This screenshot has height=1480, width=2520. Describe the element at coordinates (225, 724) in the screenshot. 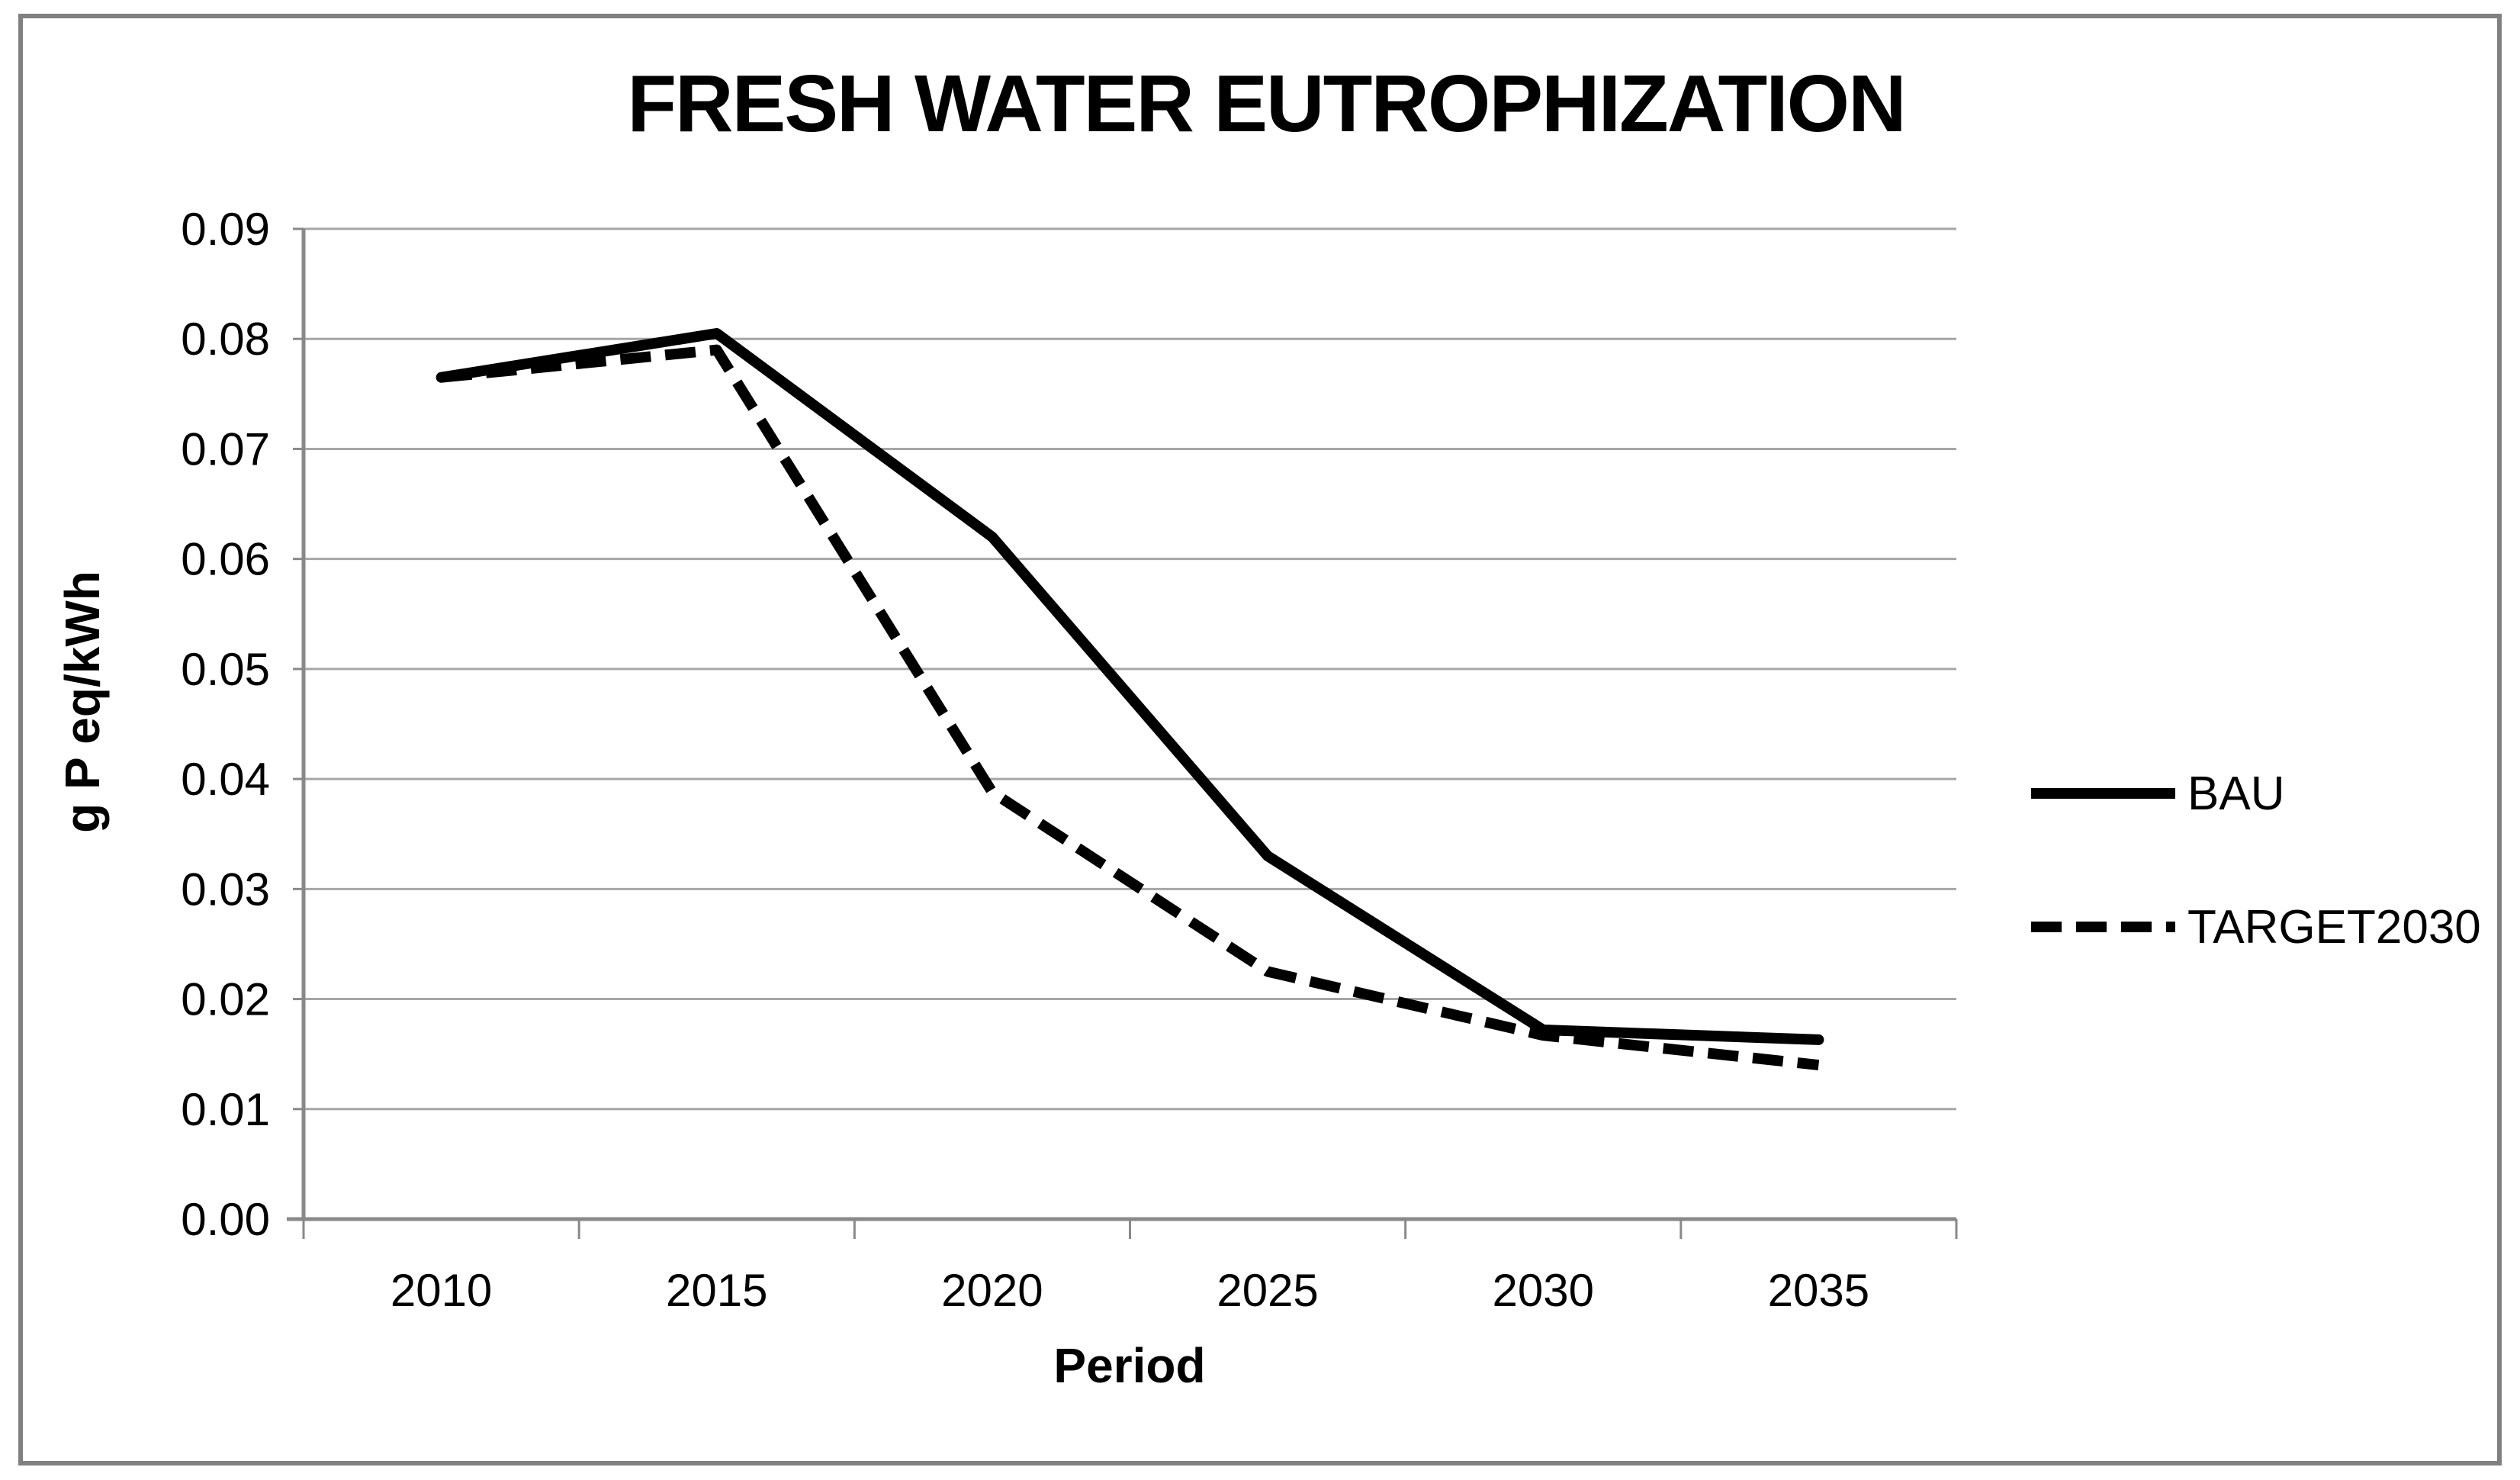

I see `y-axis-tick-labels: 0.00 0.01 0.02 0.03 0.04 0.05 0.06 0.07 0.08 0.09` at that location.